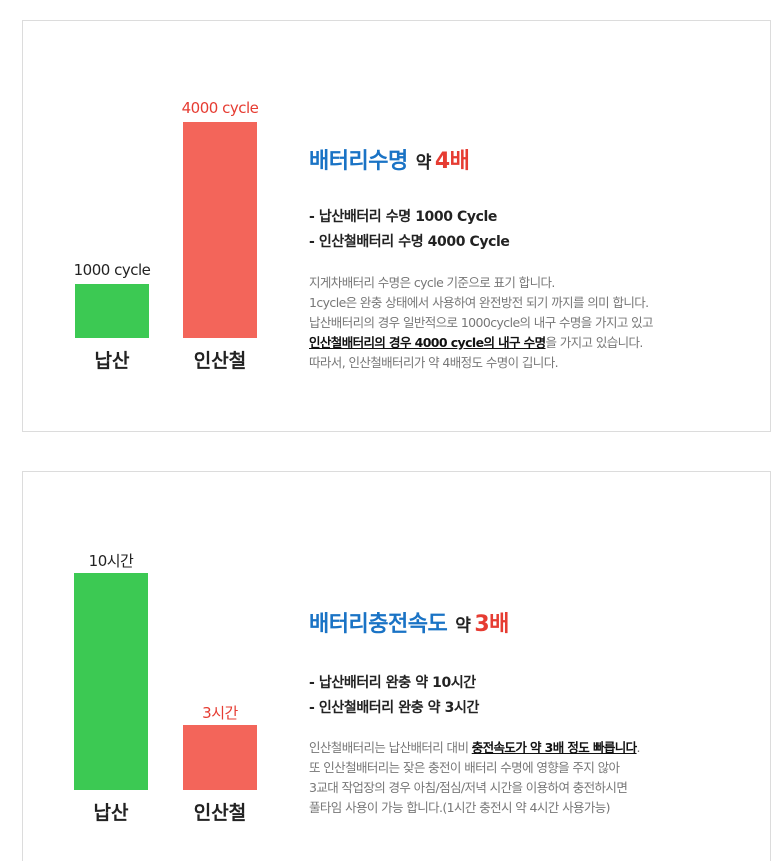 This screenshot has width=782, height=861. Describe the element at coordinates (220, 713) in the screenshot. I see `bar-value-label: 3시간` at that location.